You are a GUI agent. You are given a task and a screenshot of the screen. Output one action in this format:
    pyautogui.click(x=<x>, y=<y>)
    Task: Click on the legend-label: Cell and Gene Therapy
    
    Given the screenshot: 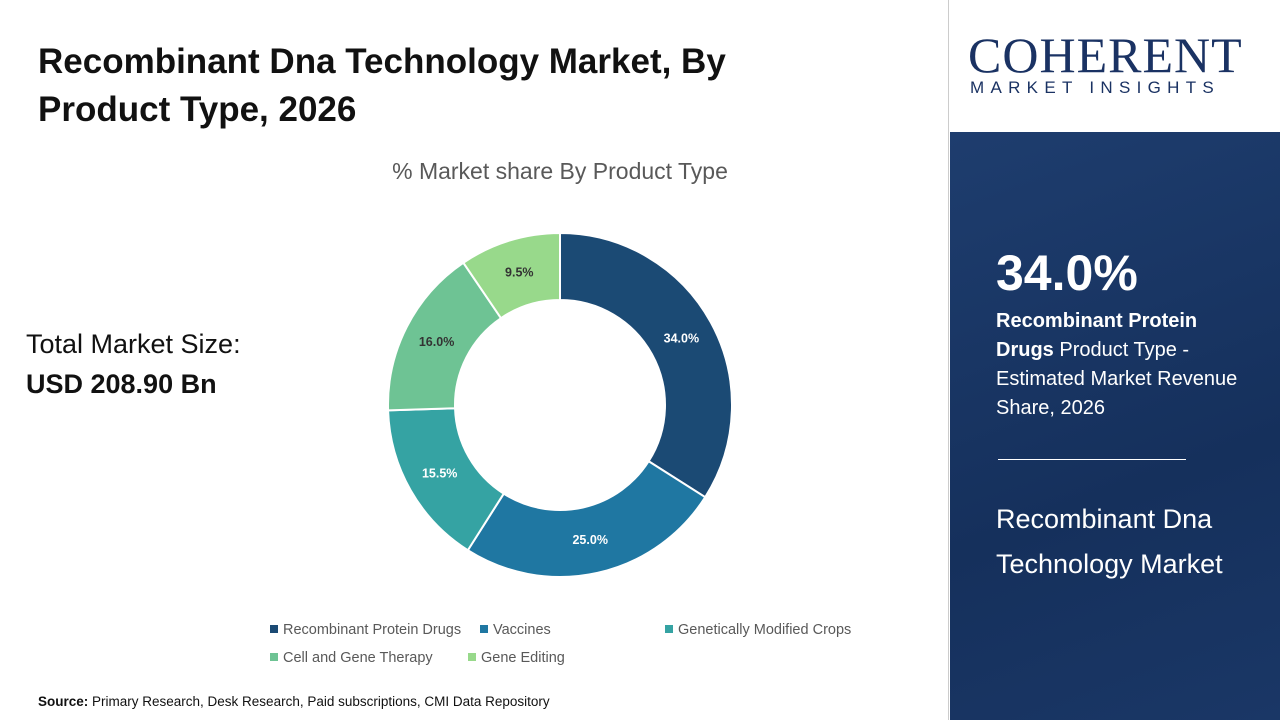 What is the action you would take?
    pyautogui.click(x=358, y=658)
    